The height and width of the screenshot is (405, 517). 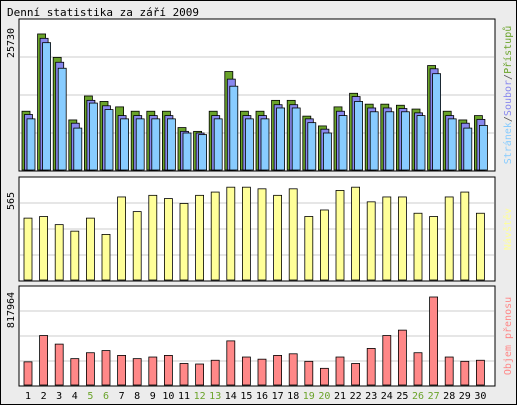 I want to click on x-tick-label: 15, so click(x=246, y=396).